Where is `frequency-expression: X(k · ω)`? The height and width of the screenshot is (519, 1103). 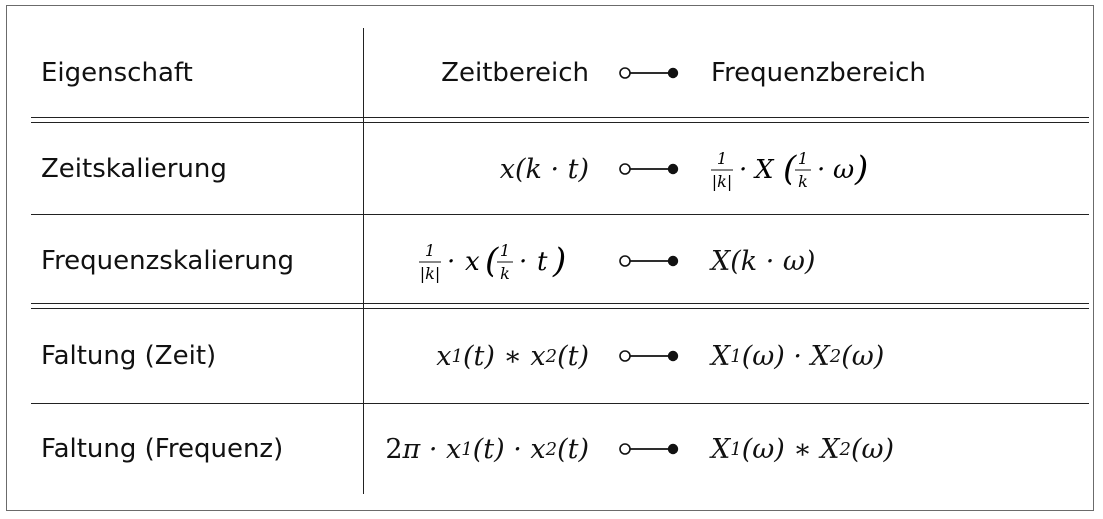 frequency-expression: X(k · ω) is located at coordinates (763, 261).